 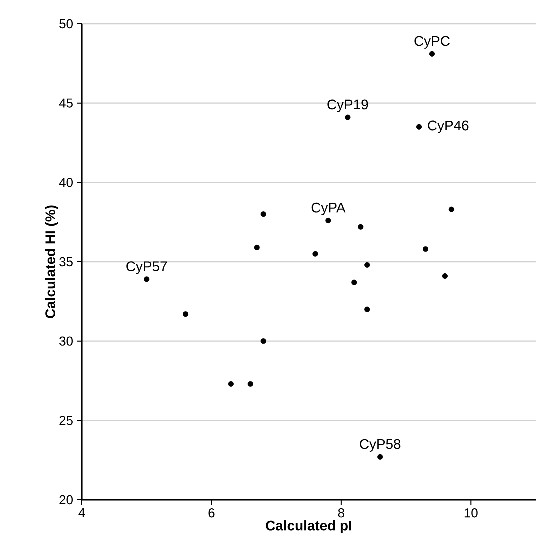 I want to click on y-tick-label: 45, so click(x=66, y=103).